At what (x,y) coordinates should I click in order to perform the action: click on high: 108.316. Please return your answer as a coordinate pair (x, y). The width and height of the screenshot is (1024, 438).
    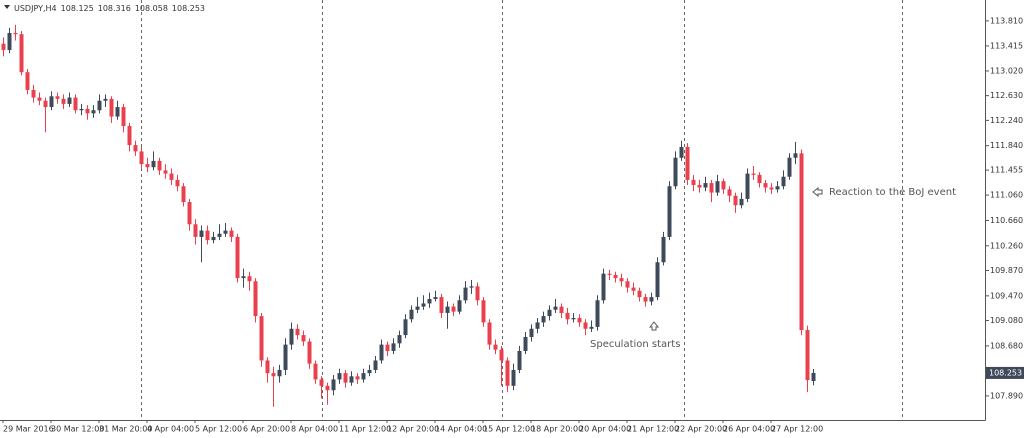
    Looking at the image, I should click on (114, 8).